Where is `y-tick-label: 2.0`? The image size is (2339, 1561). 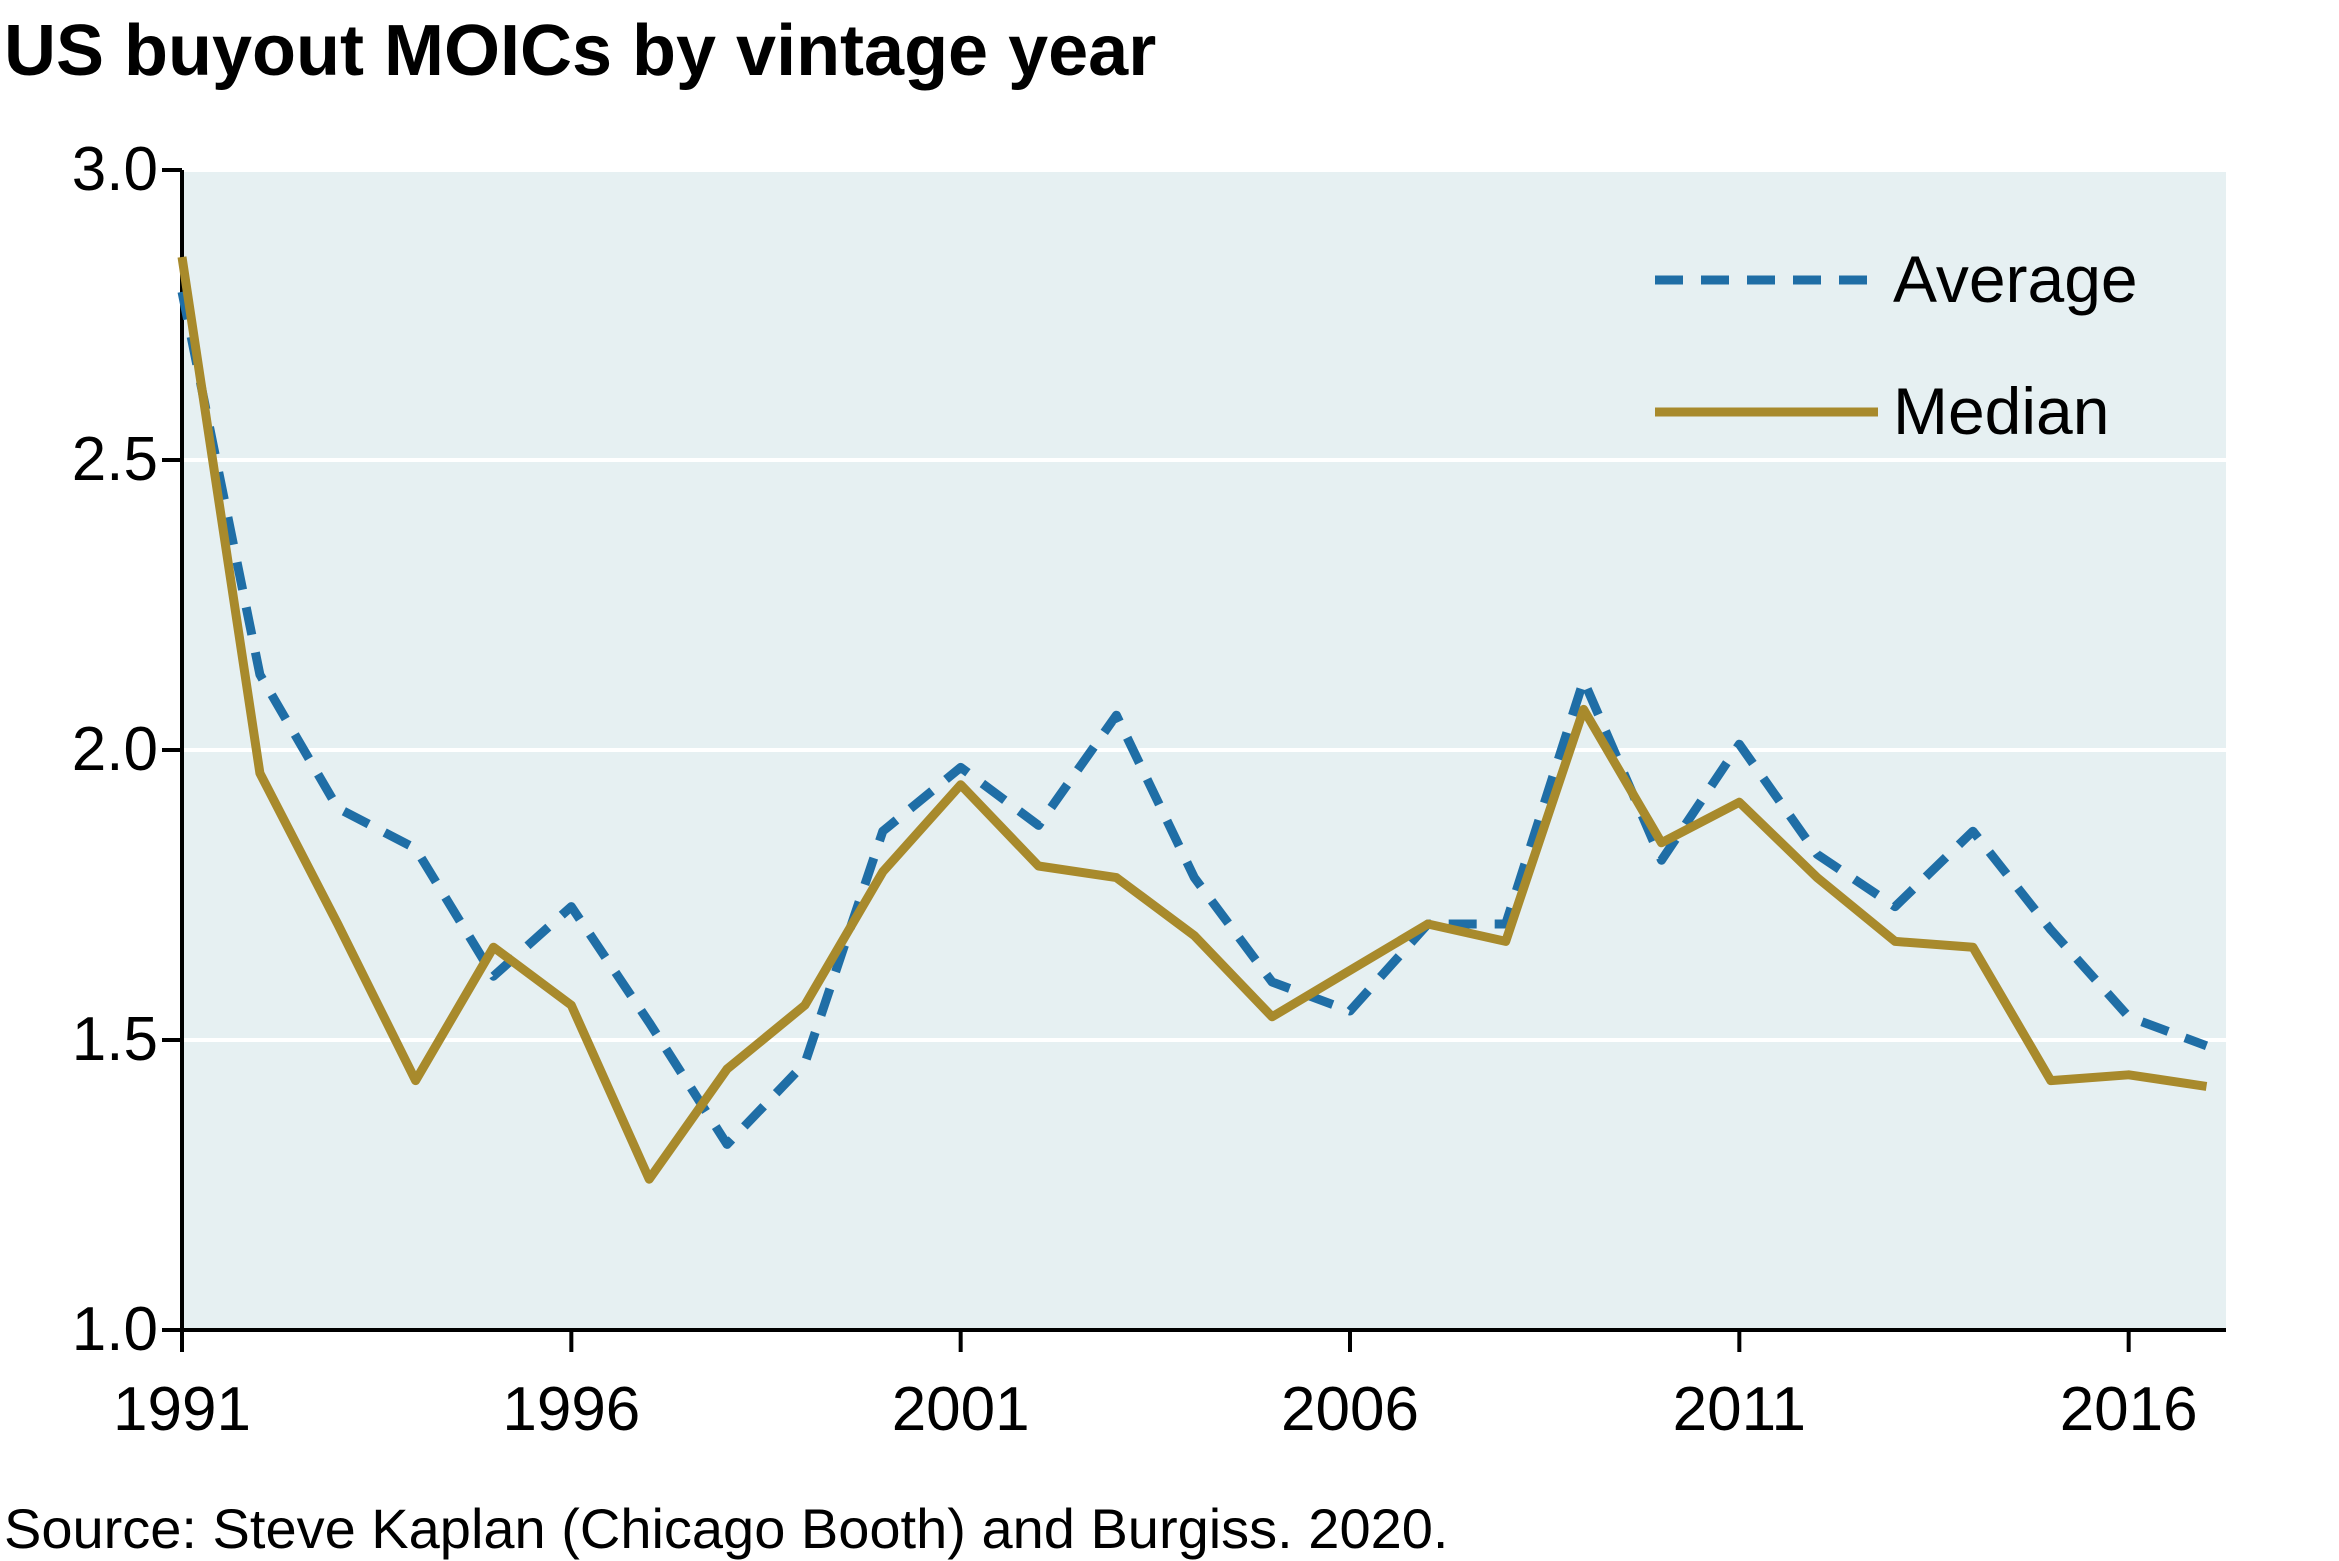
y-tick-label: 2.0 is located at coordinates (115, 749).